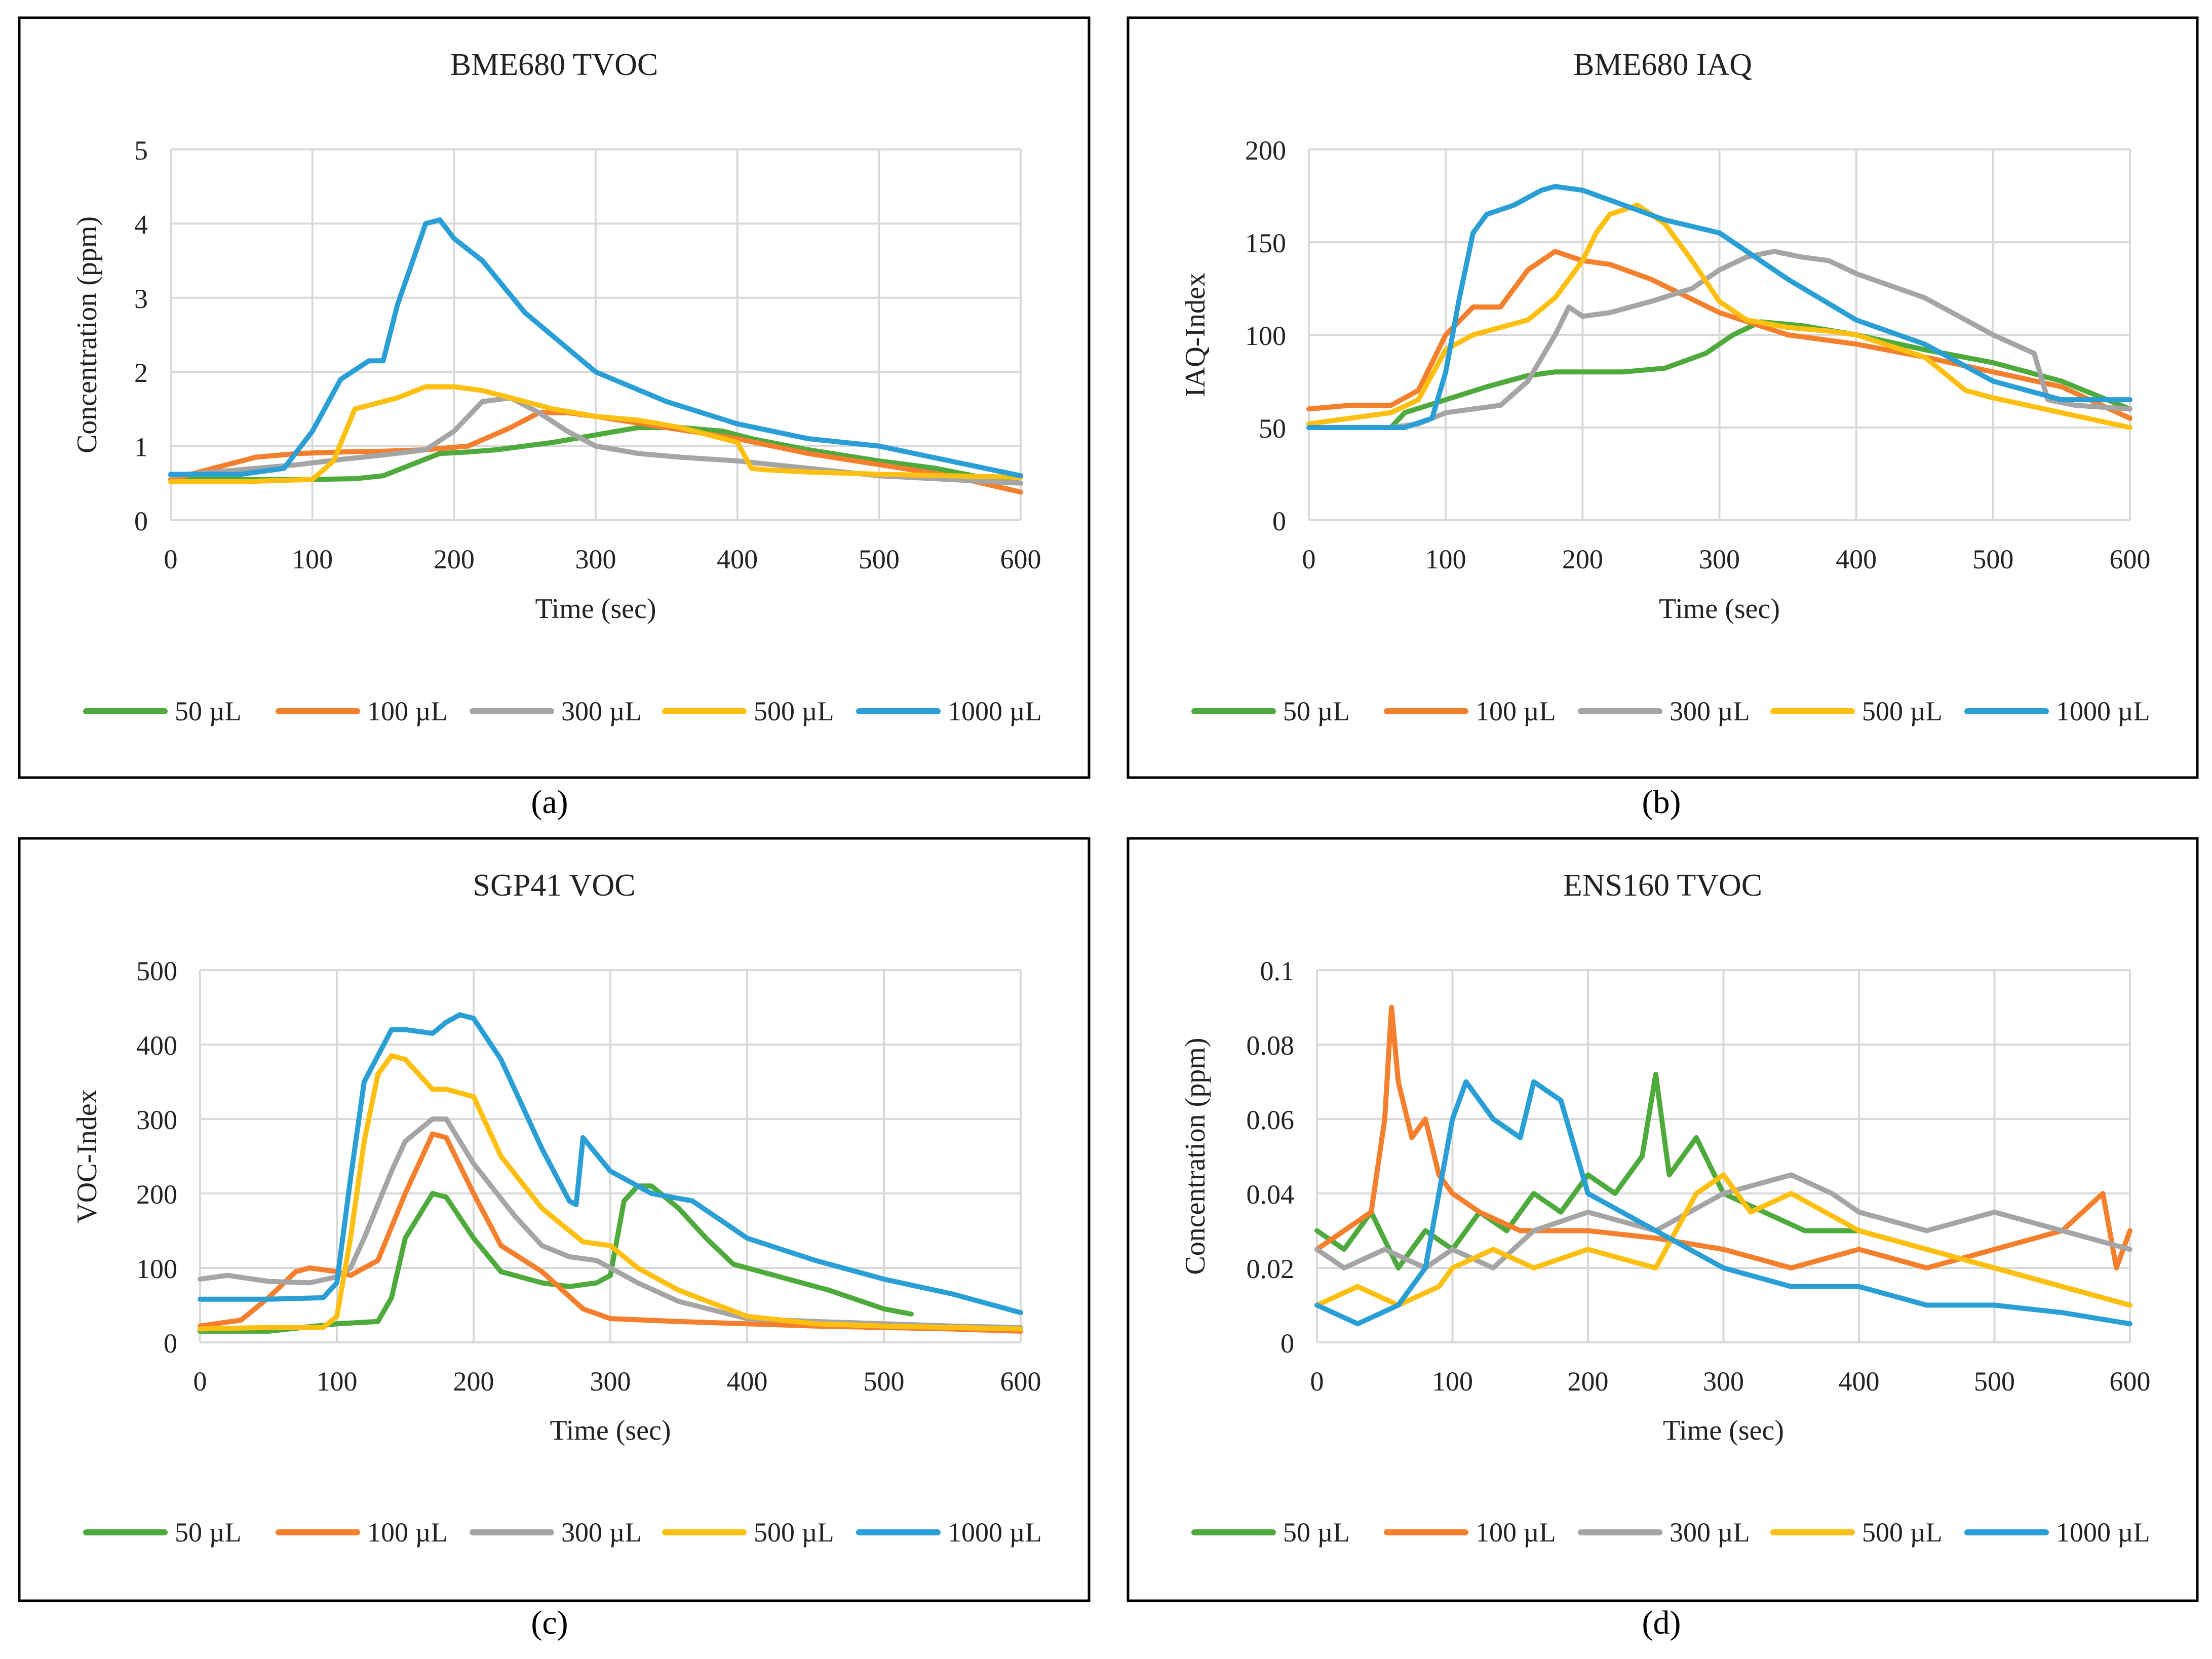 Image resolution: width=2212 pixels, height=1659 pixels. I want to click on chart-2-ytick-label: 150, so click(1266, 243).